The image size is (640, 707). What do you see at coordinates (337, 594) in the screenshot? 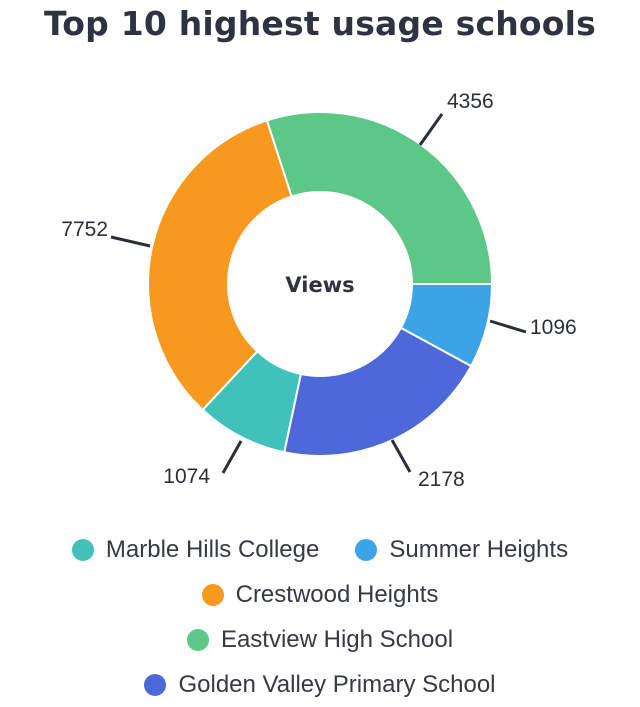
I see `legend-label: Crestwood Heights` at bounding box center [337, 594].